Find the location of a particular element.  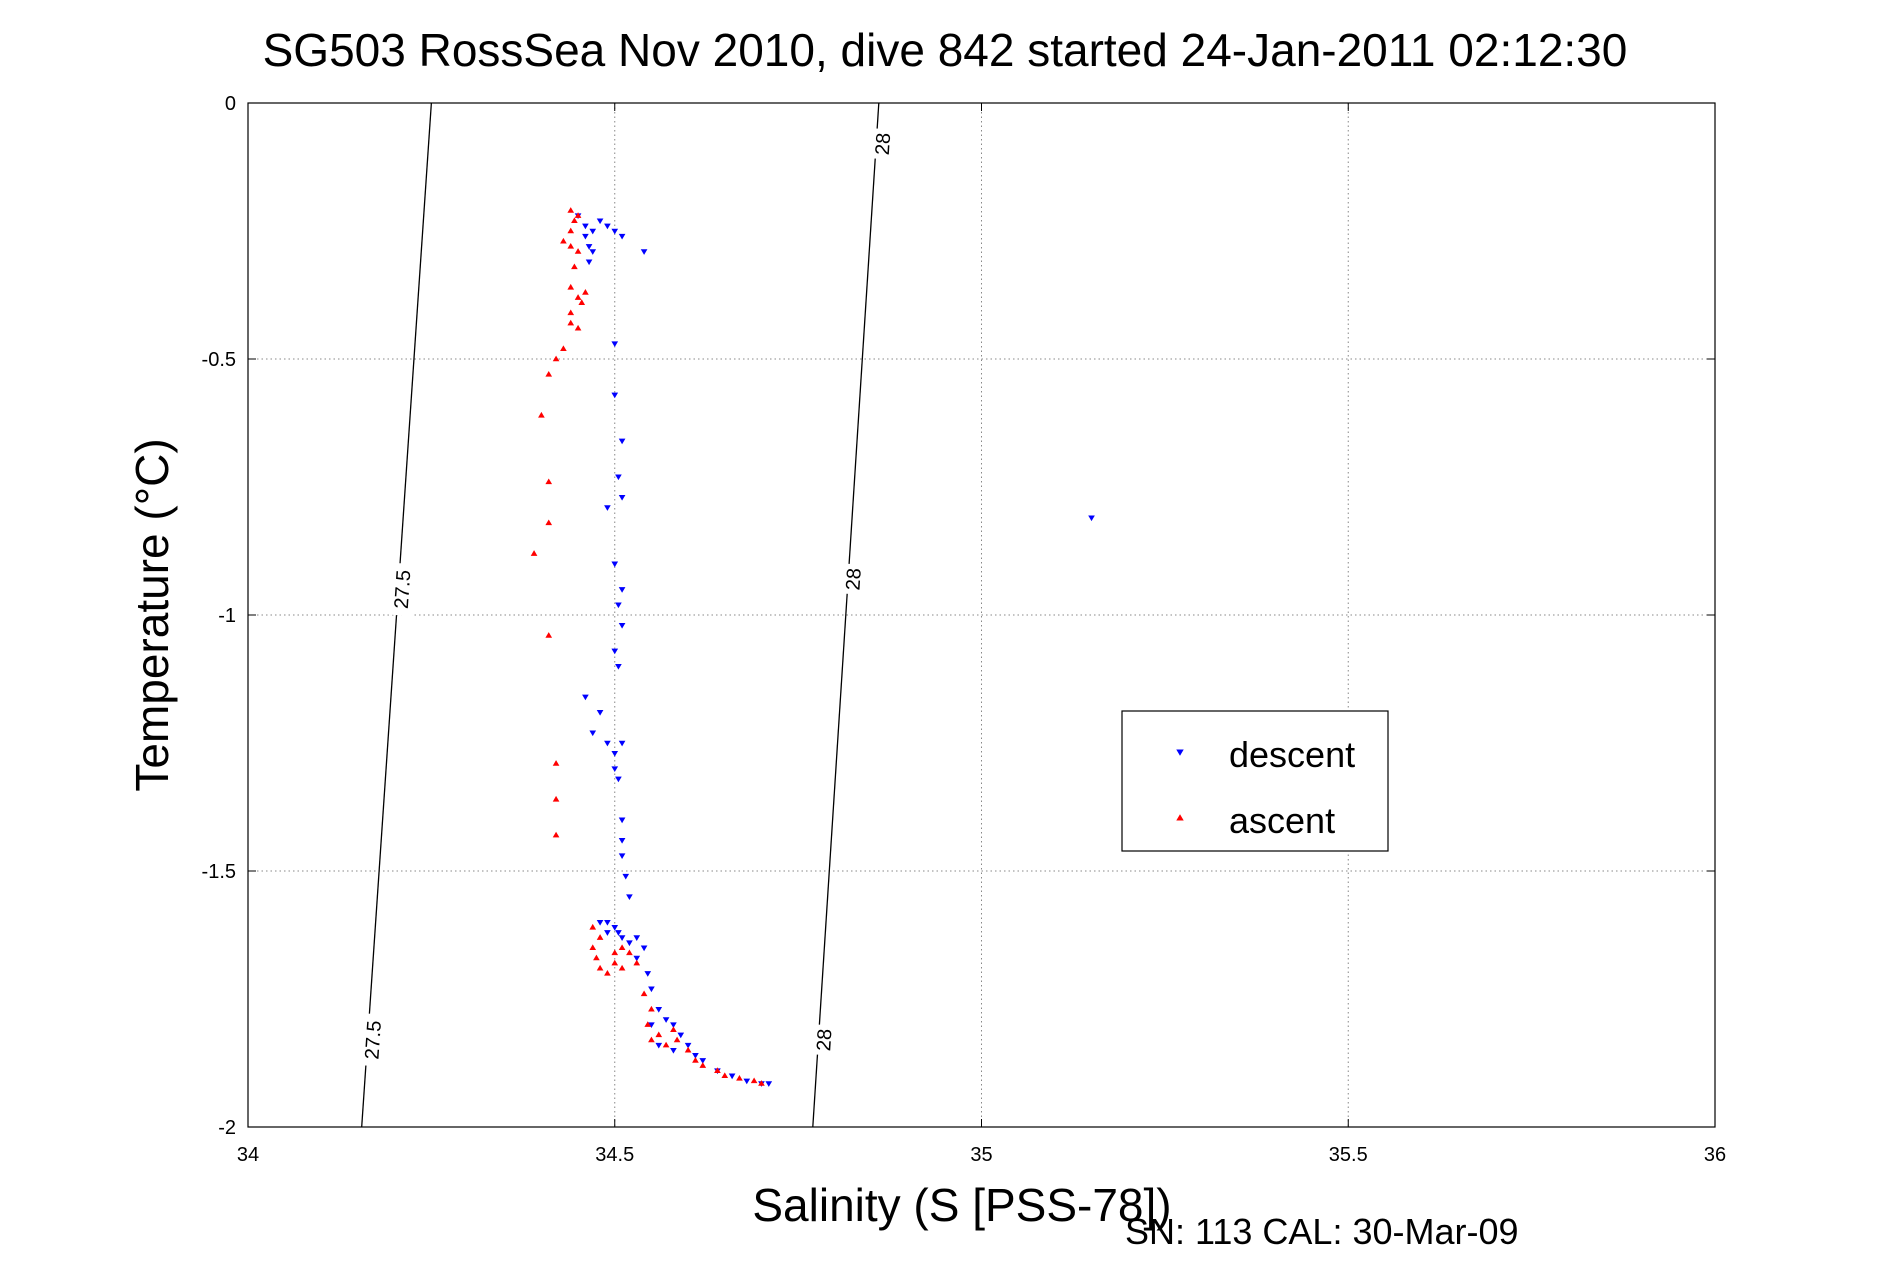

y-tick-label: -1.5 is located at coordinates (219, 872).